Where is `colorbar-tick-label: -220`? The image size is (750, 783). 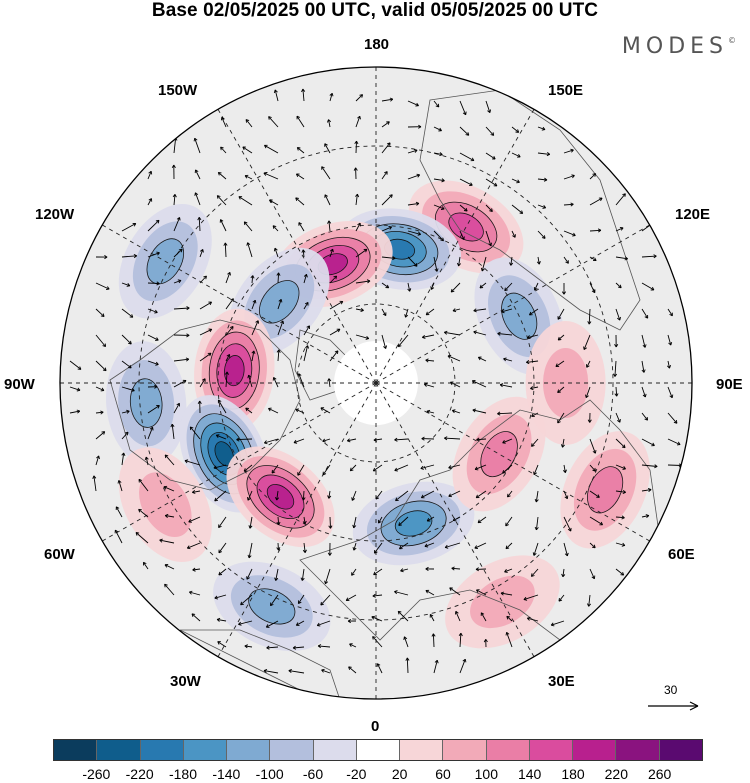 colorbar-tick-label: -220 is located at coordinates (139, 774).